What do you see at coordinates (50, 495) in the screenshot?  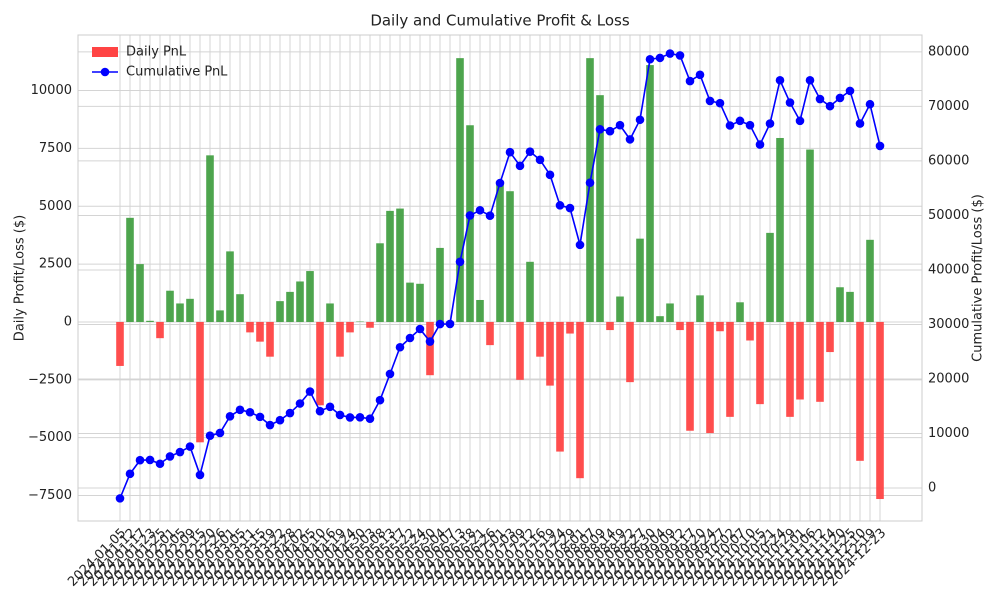 I see `y-tick-label: −7500` at bounding box center [50, 495].